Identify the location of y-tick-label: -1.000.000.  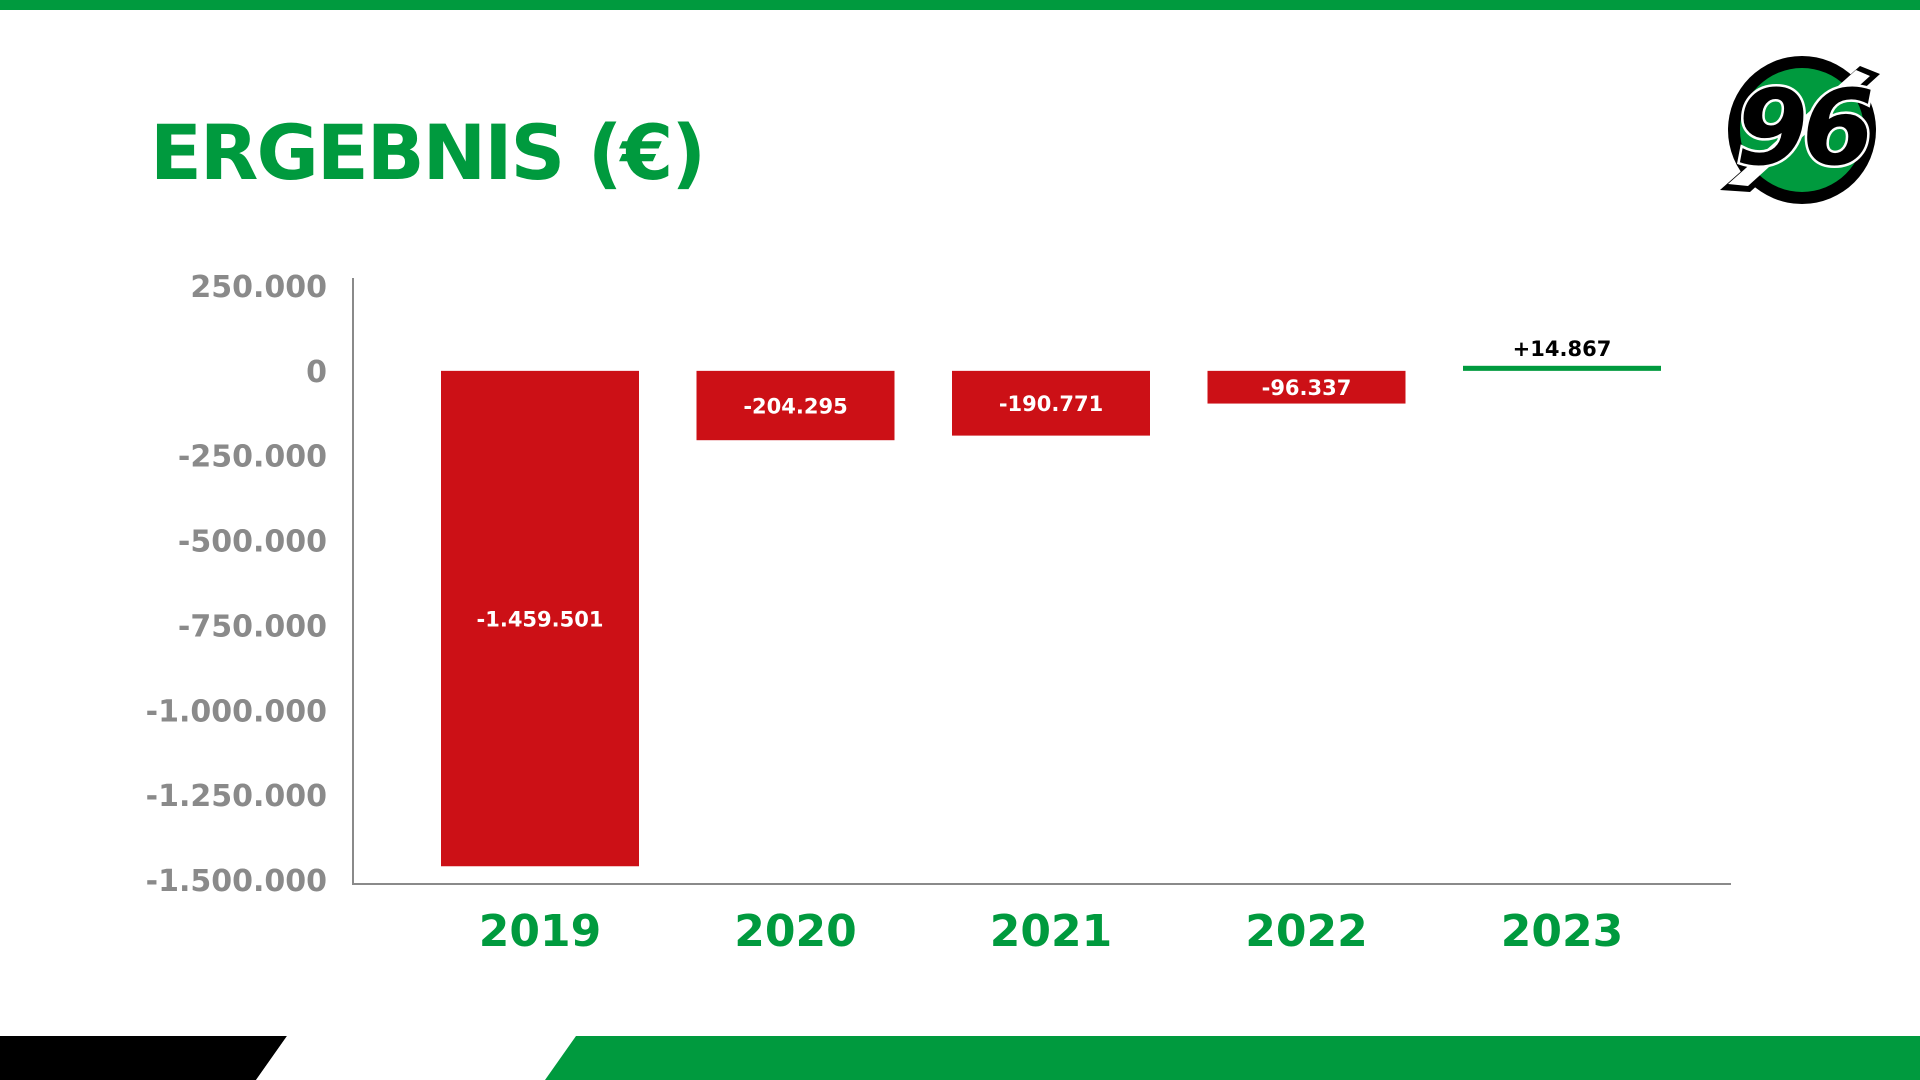
(236, 711).